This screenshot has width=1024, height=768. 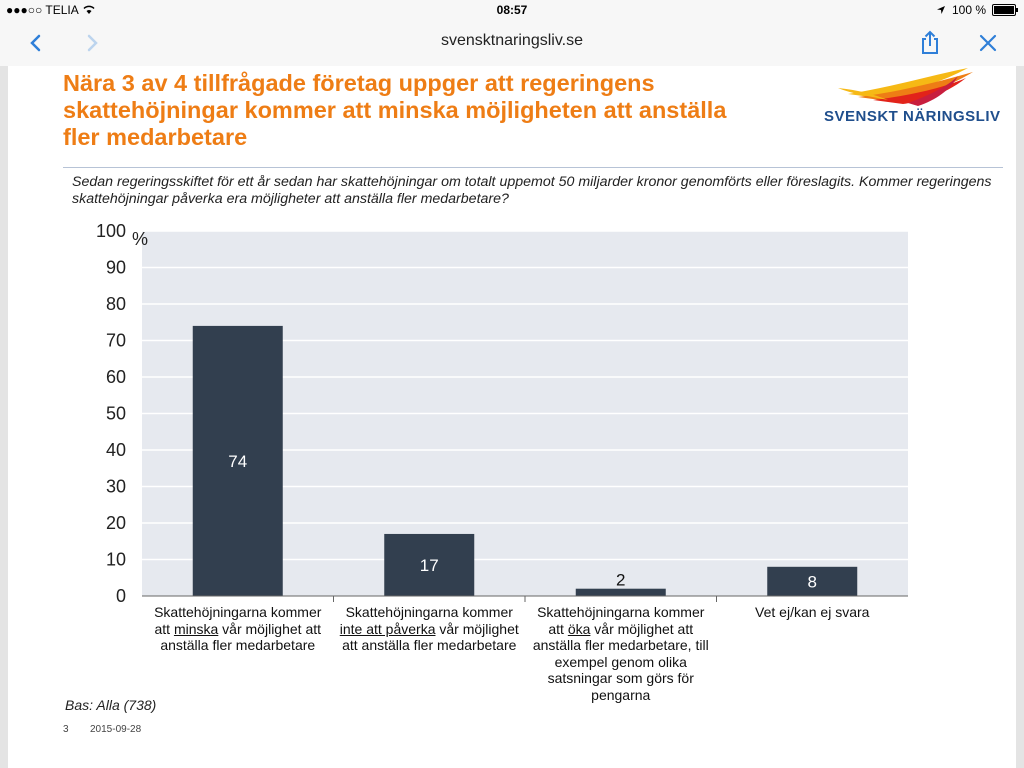 I want to click on share-icon, so click(x=930, y=42).